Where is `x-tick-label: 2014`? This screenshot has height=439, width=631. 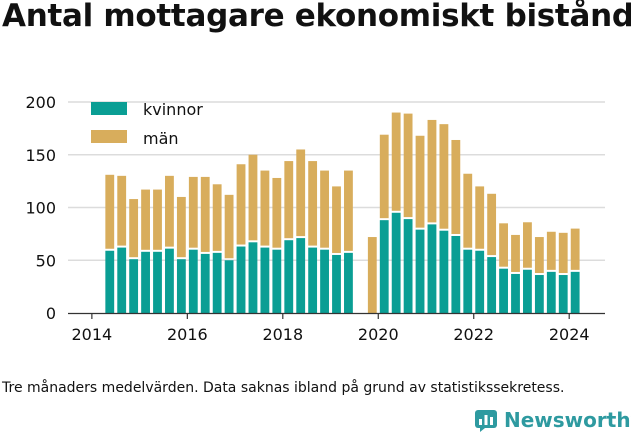
x-tick-label: 2014 is located at coordinates (92, 334).